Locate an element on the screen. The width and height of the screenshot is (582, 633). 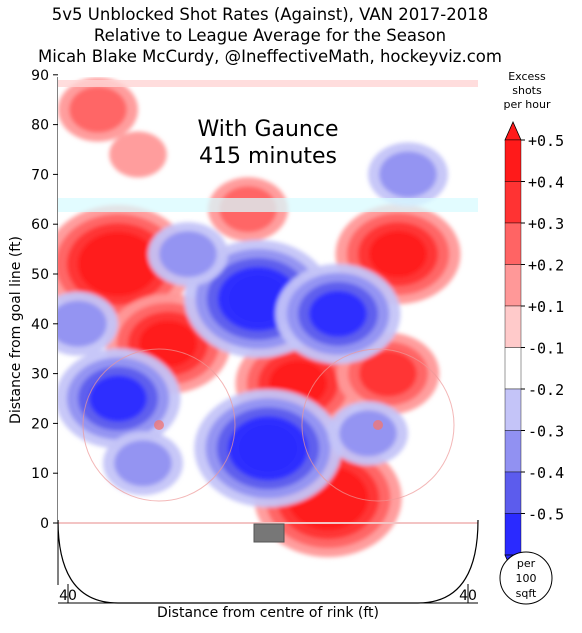
overlay-text: With Gaunce 415 minutes is located at coordinates (268, 143).